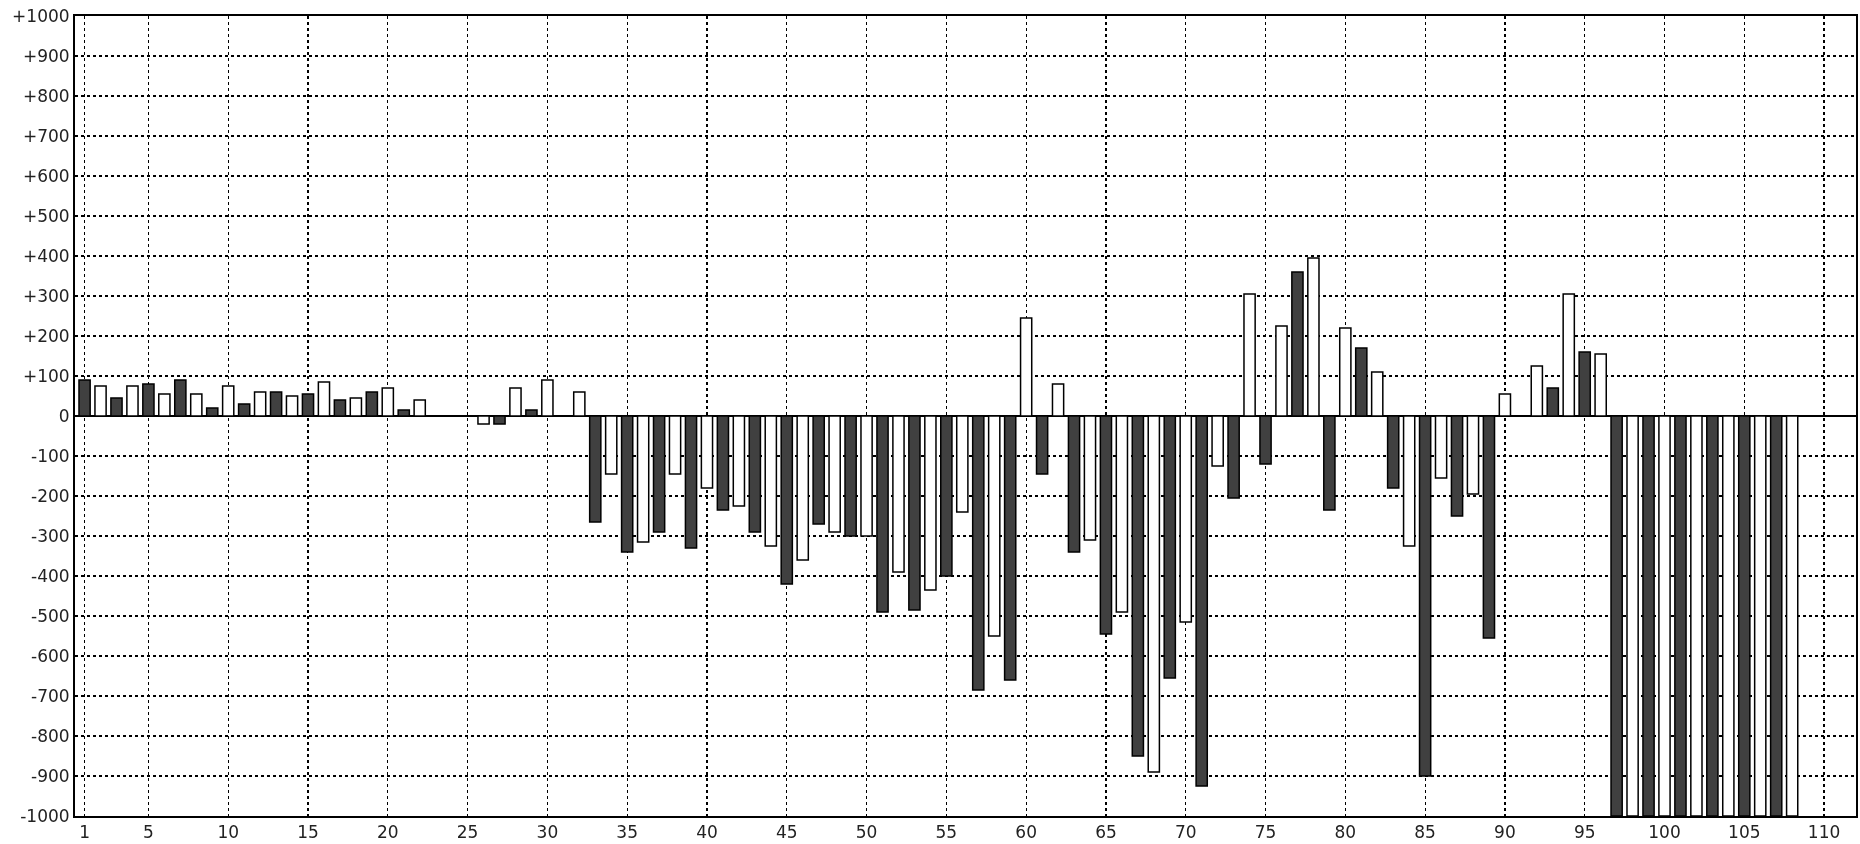  What do you see at coordinates (1425, 832) in the screenshot?
I see `x-tick-label: 85` at bounding box center [1425, 832].